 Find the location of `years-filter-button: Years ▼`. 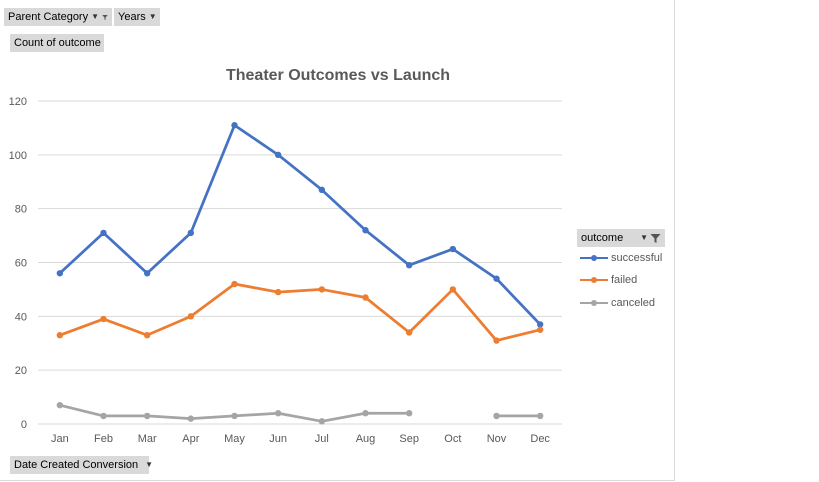

years-filter-button: Years ▼ is located at coordinates (137, 17).